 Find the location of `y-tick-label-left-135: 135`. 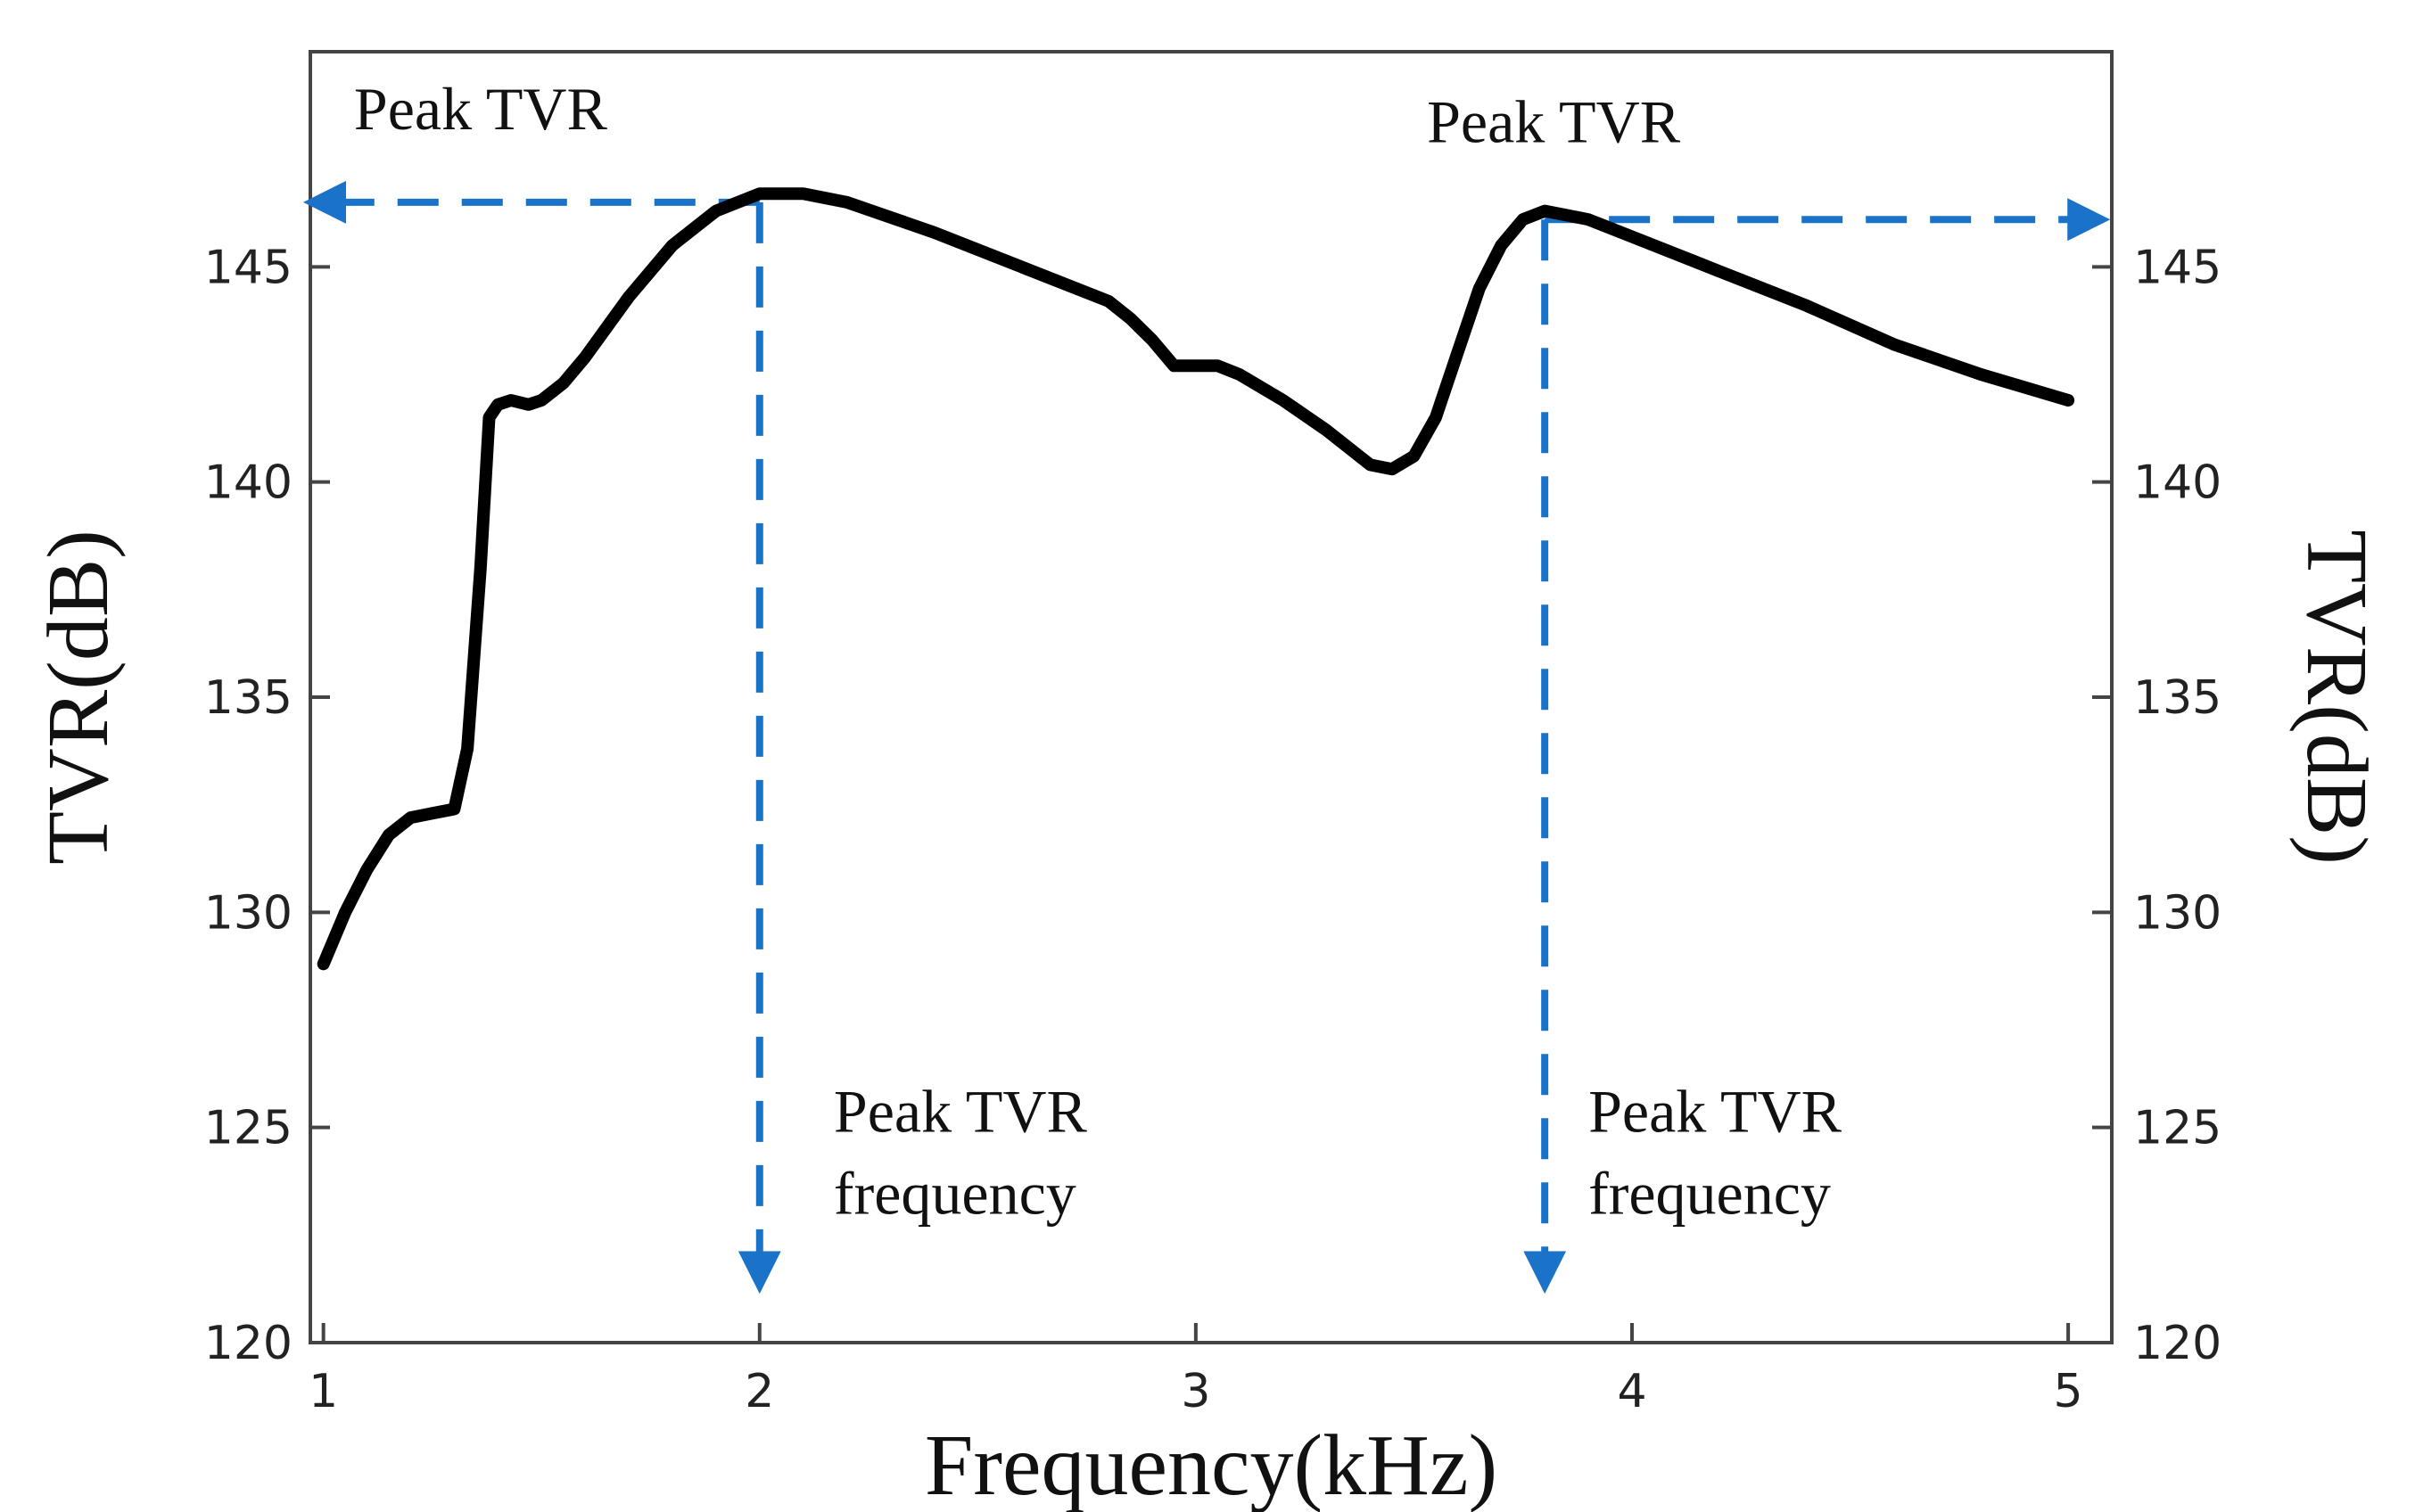

y-tick-label-left-135: 135 is located at coordinates (248, 698).